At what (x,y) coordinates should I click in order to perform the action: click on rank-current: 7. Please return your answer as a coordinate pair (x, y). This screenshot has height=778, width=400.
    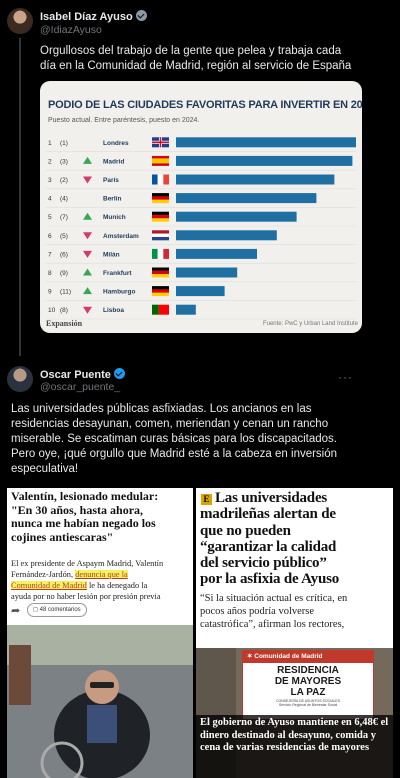
    Looking at the image, I should click on (50, 254).